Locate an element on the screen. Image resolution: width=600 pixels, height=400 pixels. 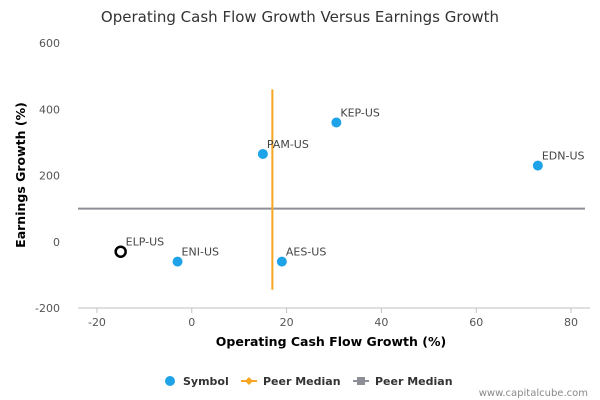
y-tick-label: 200 is located at coordinates (49, 176).